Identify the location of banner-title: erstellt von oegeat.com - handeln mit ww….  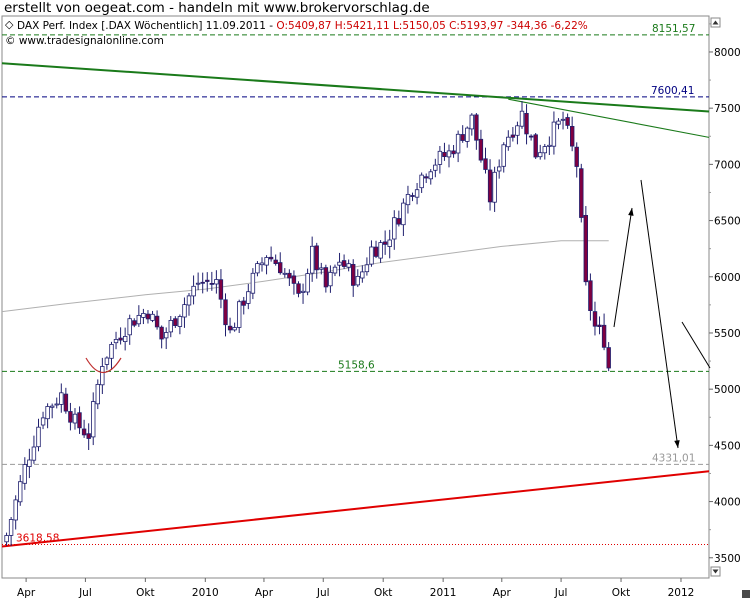
(217, 8).